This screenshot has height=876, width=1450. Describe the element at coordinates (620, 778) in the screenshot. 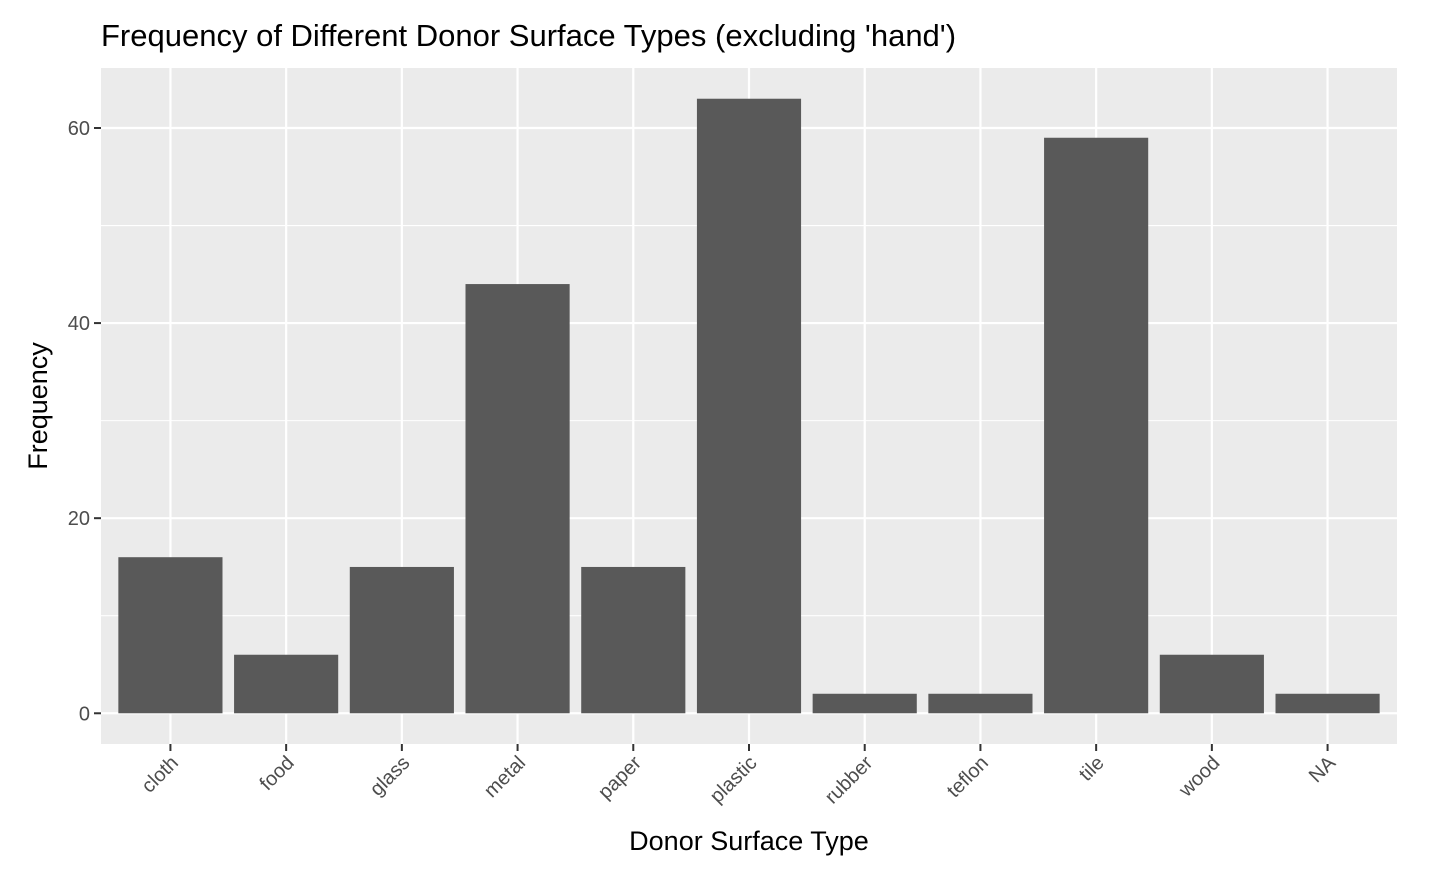

I see `x-tick-label: paper` at that location.